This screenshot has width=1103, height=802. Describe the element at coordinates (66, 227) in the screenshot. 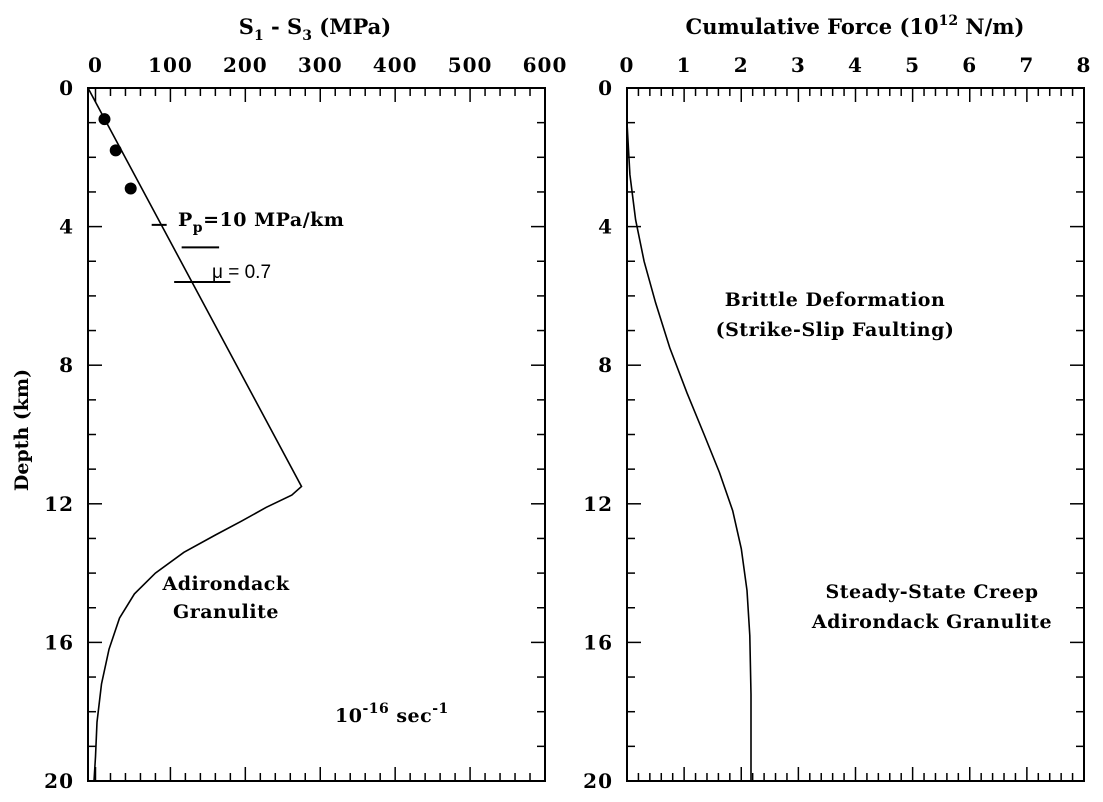

I see `left-y-tick-label: 4` at that location.